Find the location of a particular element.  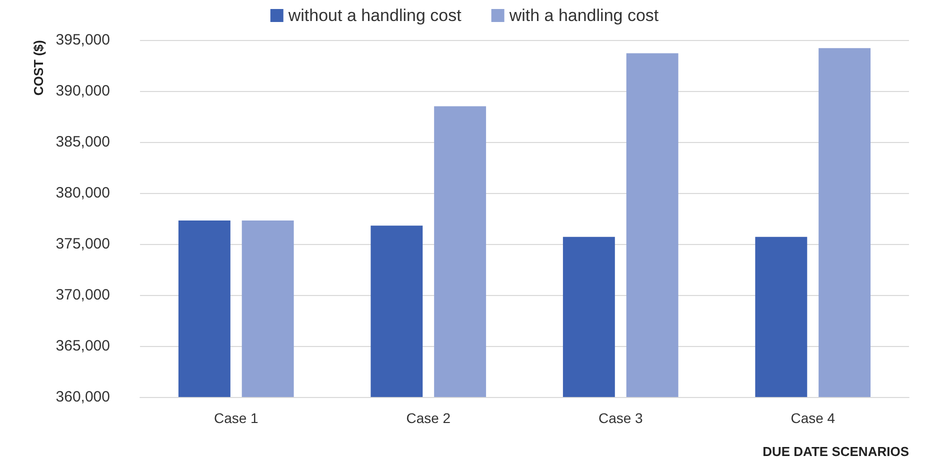

x-axis-title: DUE DATE SCENARIOS is located at coordinates (836, 451).